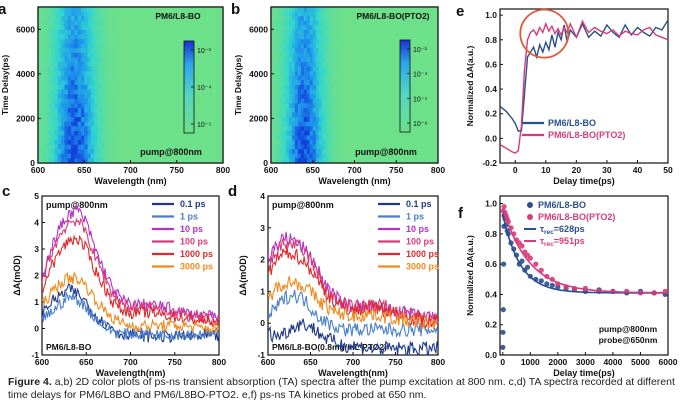  What do you see at coordinates (238, 85) in the screenshot?
I see `y-axis-label: Time Delay(ps)` at bounding box center [238, 85].